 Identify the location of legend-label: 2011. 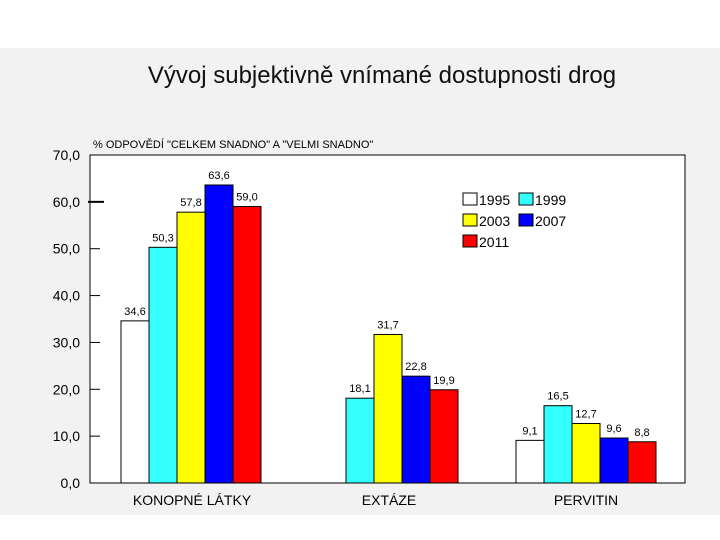
(494, 242).